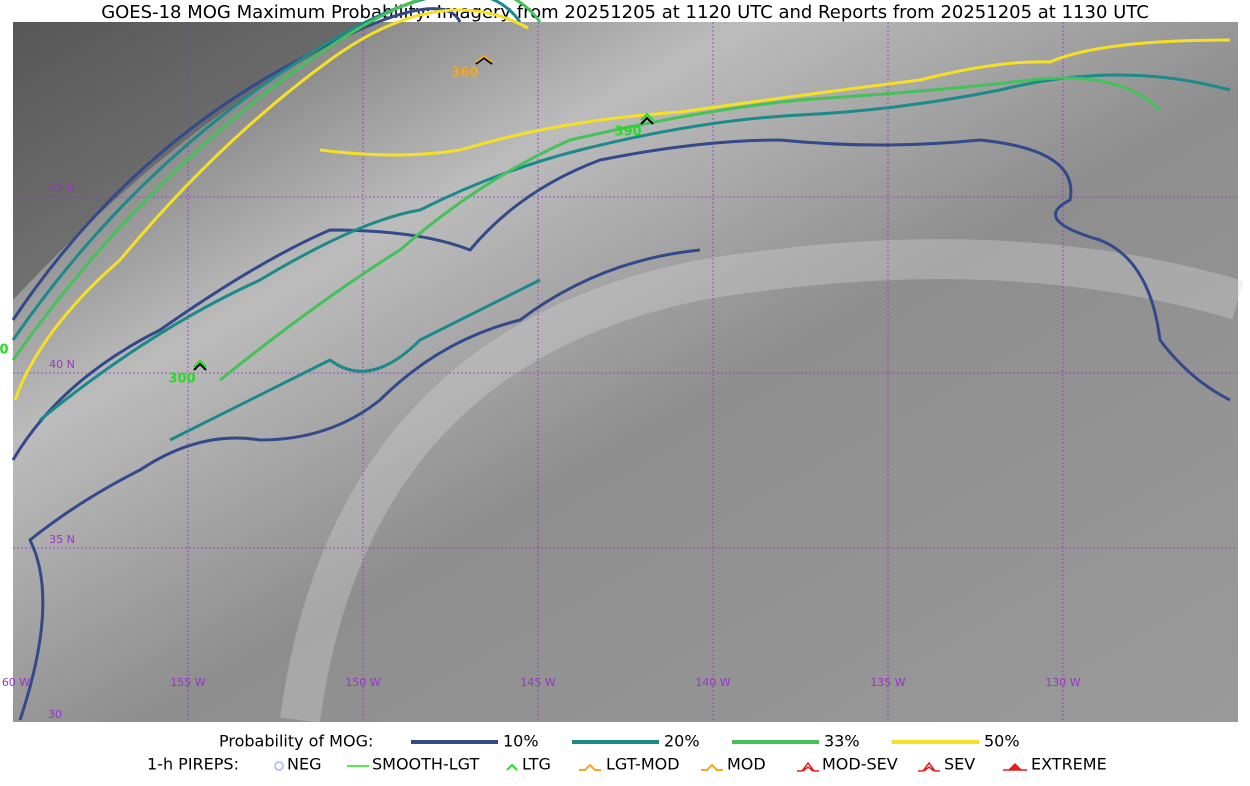  Describe the element at coordinates (860, 764) in the screenshot. I see `legend-item: MOD-SEV` at that location.